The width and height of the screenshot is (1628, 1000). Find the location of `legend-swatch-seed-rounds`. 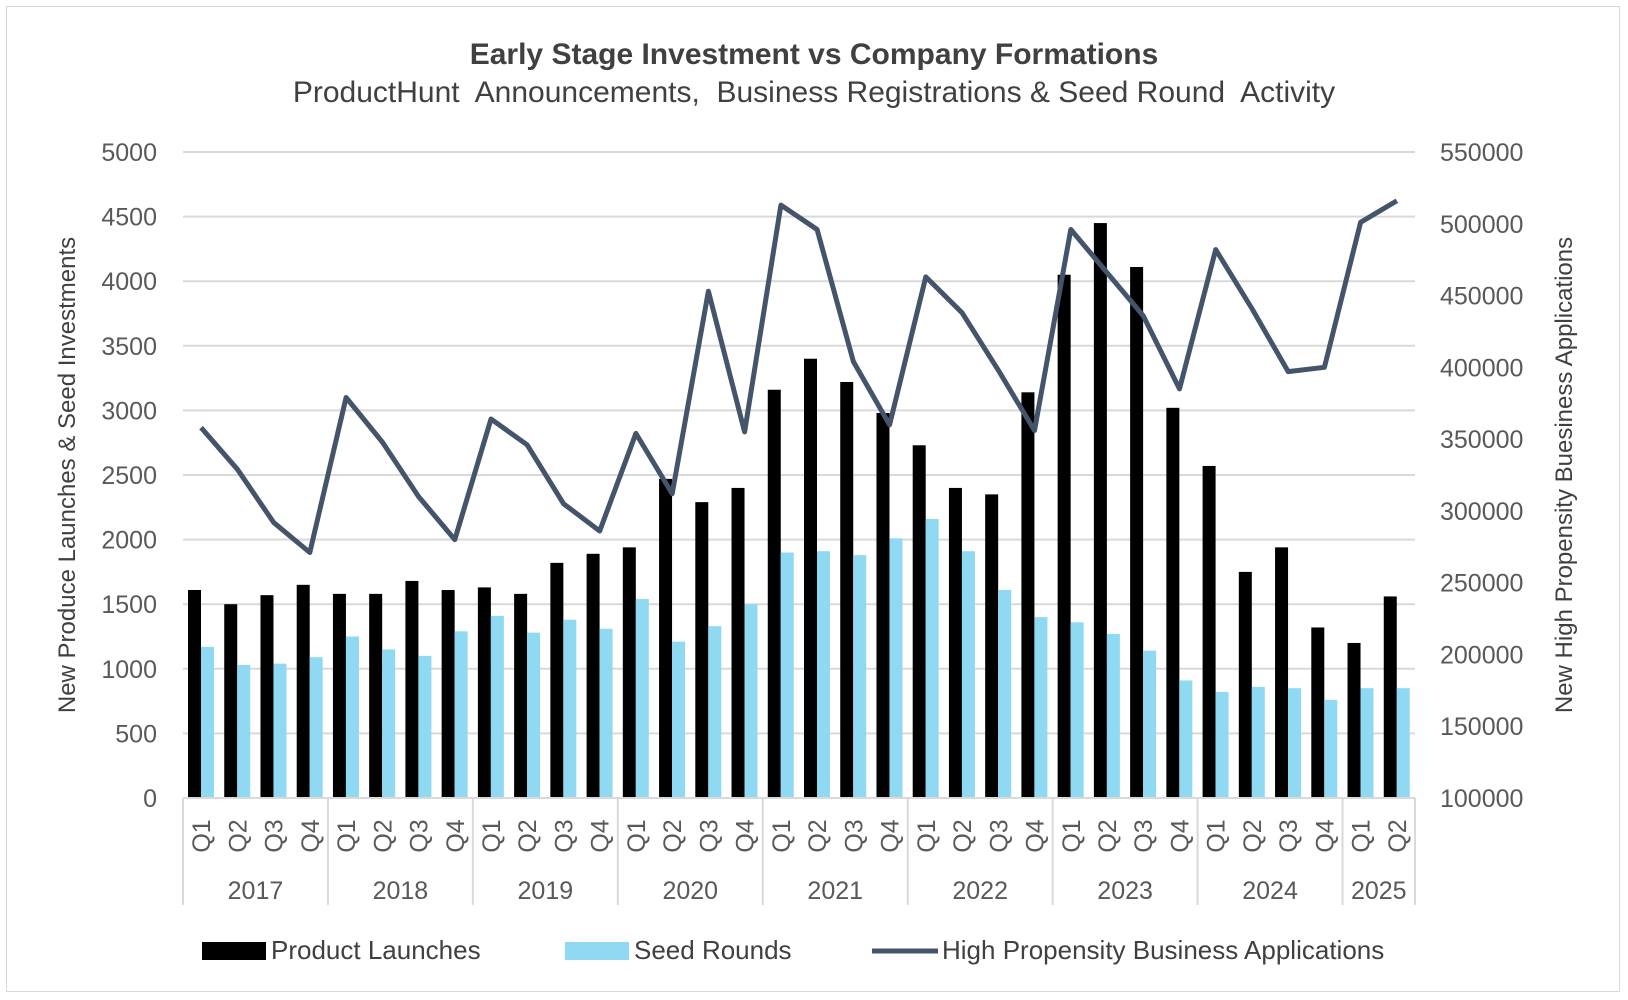

legend-swatch-seed-rounds is located at coordinates (597, 951).